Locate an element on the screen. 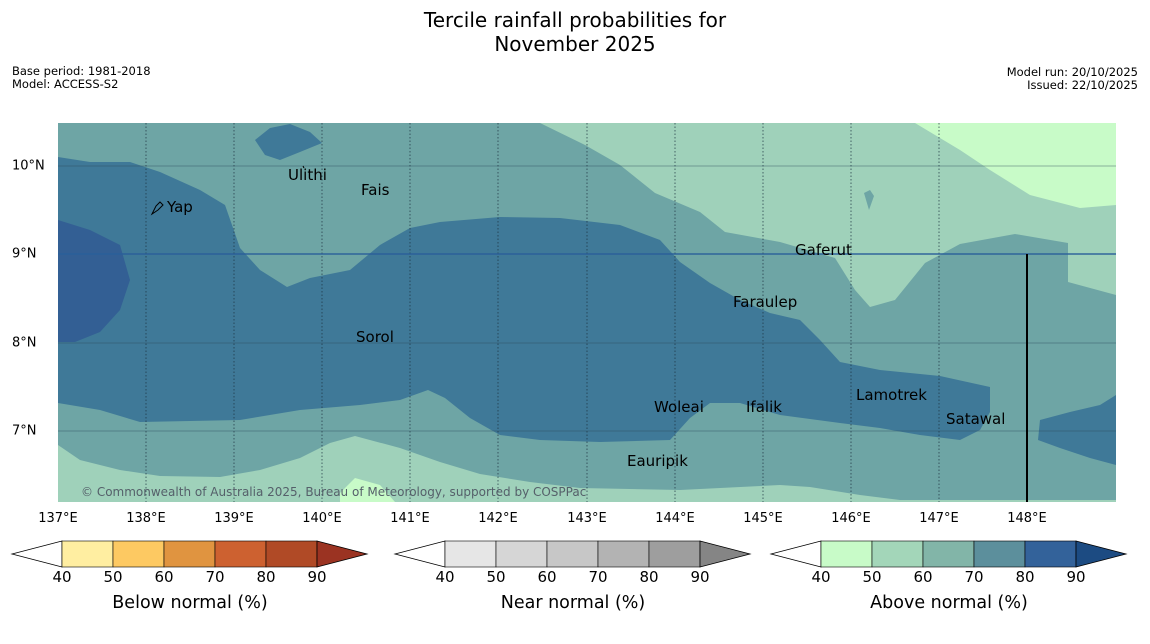 Image resolution: width=1150 pixels, height=644 pixels. near-colorbar-tick: 40 is located at coordinates (445, 577).